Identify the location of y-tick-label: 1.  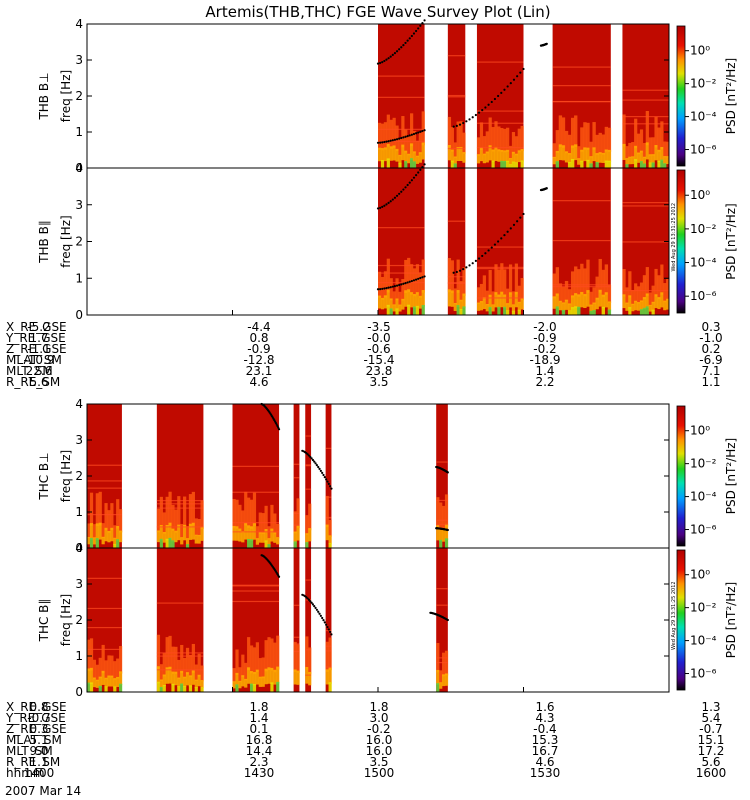
(79, 656).